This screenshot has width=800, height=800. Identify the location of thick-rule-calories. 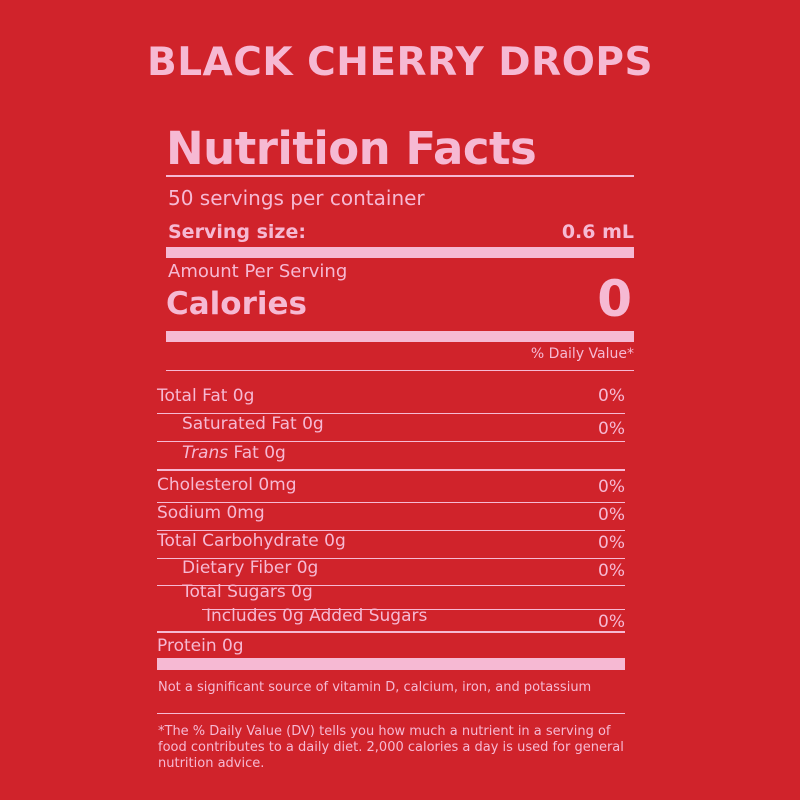
(400, 336).